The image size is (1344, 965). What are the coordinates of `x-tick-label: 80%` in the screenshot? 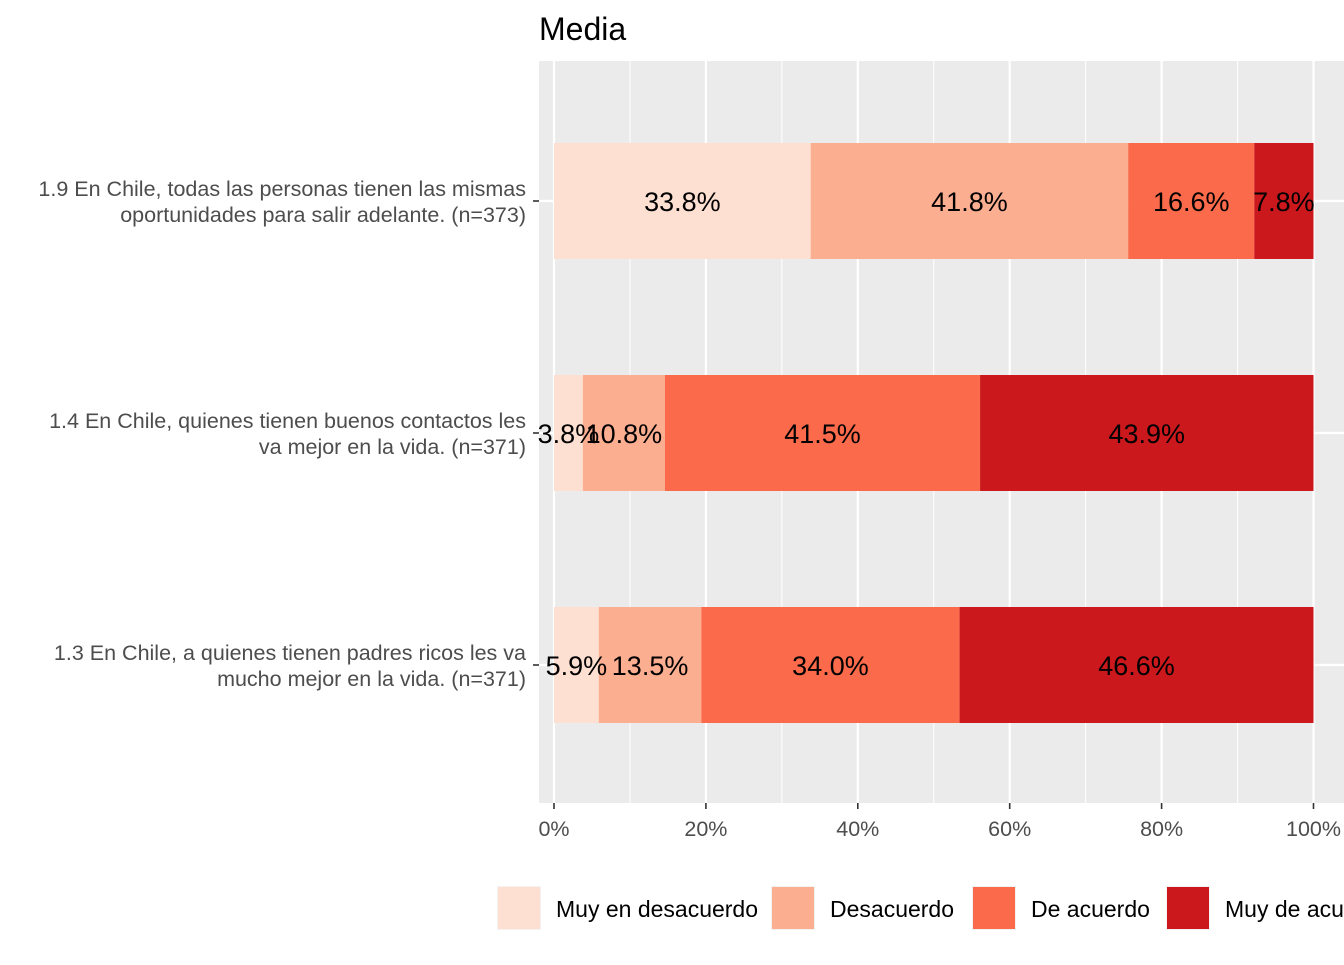 It's located at (1161, 829).